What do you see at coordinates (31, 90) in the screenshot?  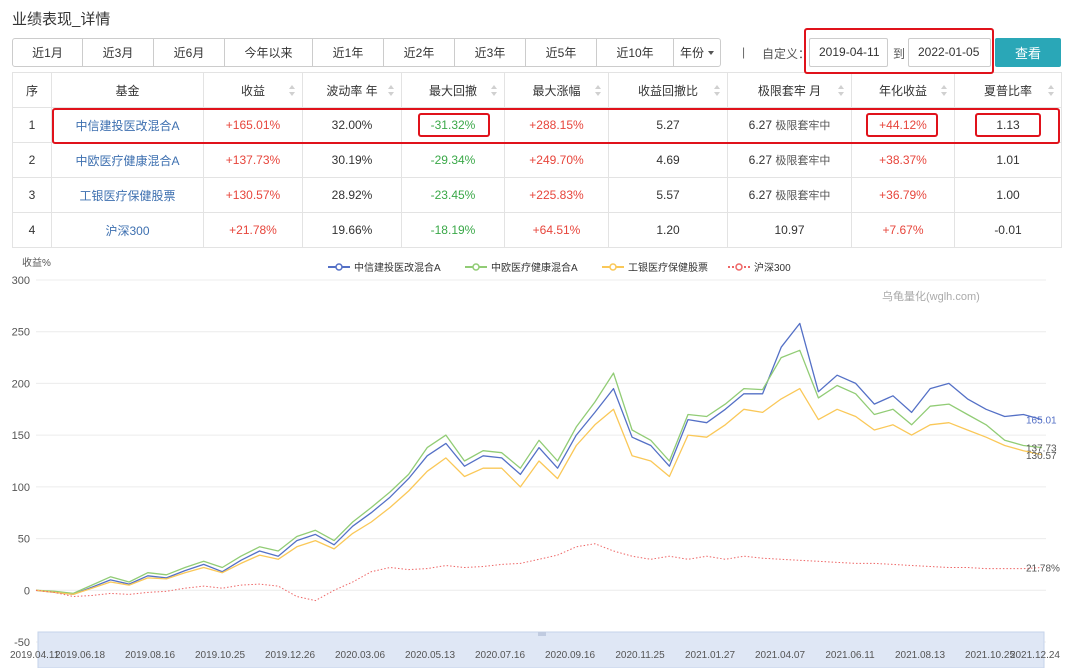 I see `header-label: 序` at bounding box center [31, 90].